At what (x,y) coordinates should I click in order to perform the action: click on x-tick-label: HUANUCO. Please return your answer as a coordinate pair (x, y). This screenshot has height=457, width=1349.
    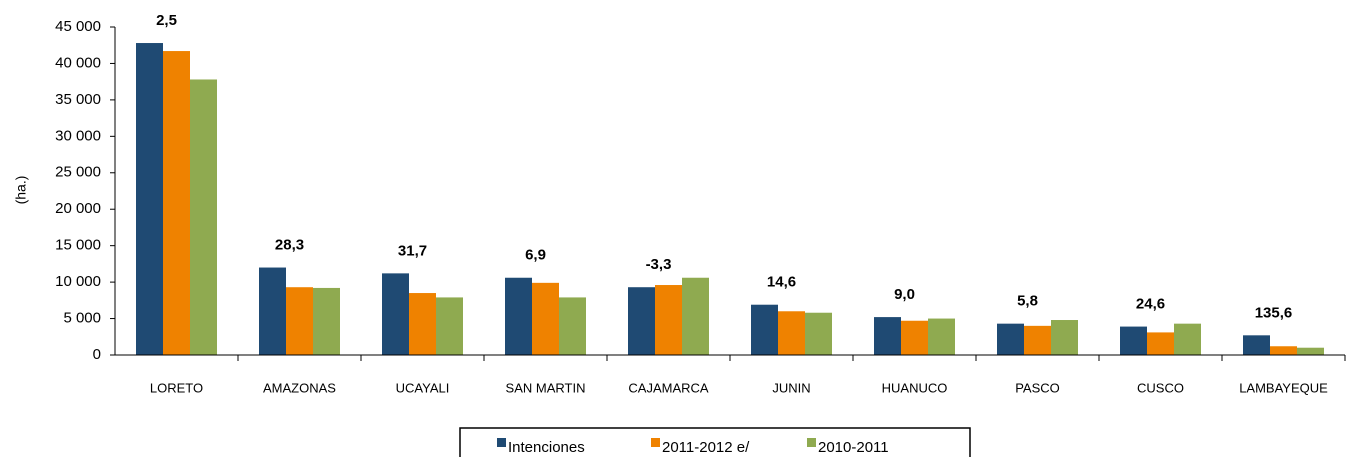
    Looking at the image, I should click on (915, 387).